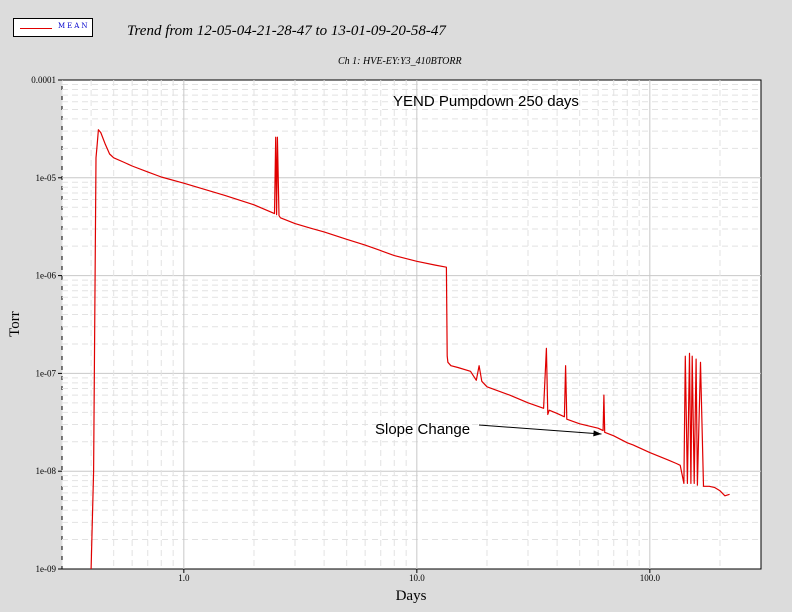 Image resolution: width=792 pixels, height=612 pixels. What do you see at coordinates (411, 596) in the screenshot?
I see `x-axis-label: Days` at bounding box center [411, 596].